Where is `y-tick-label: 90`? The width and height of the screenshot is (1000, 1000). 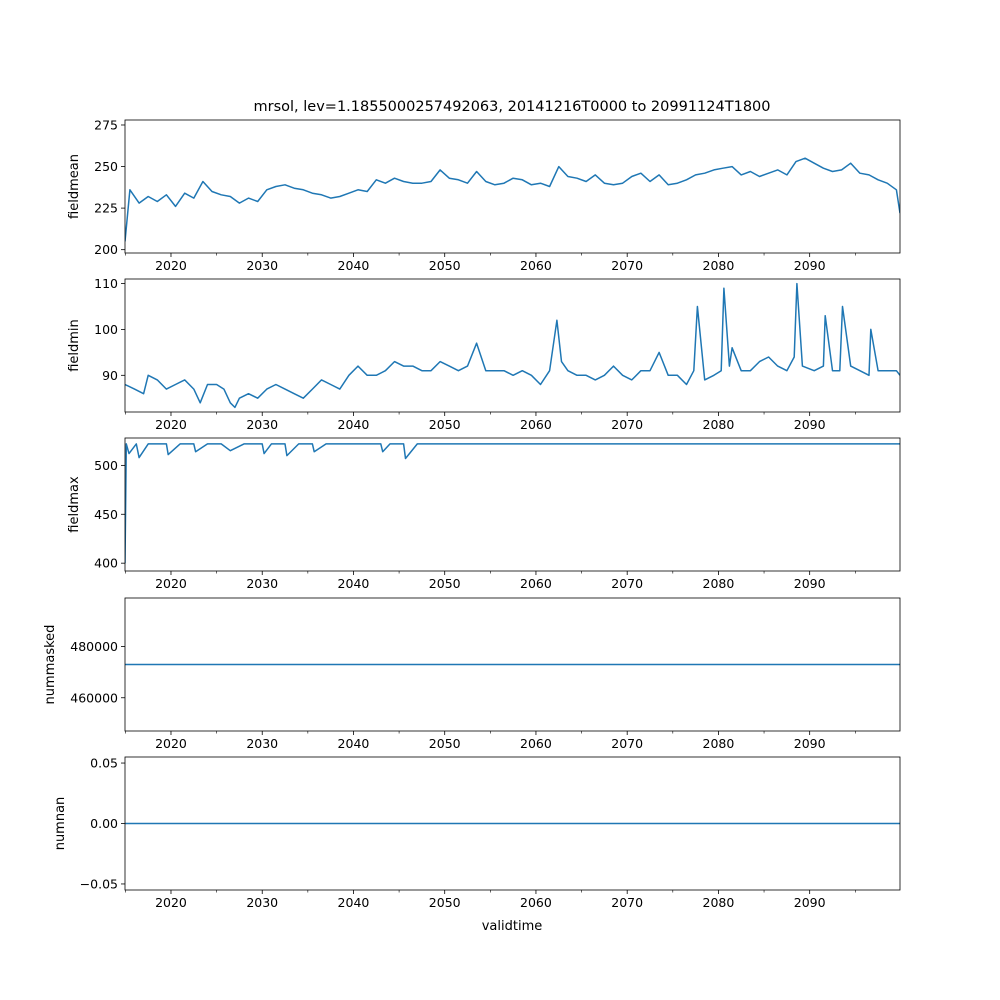
y-tick-label: 90 is located at coordinates (110, 375).